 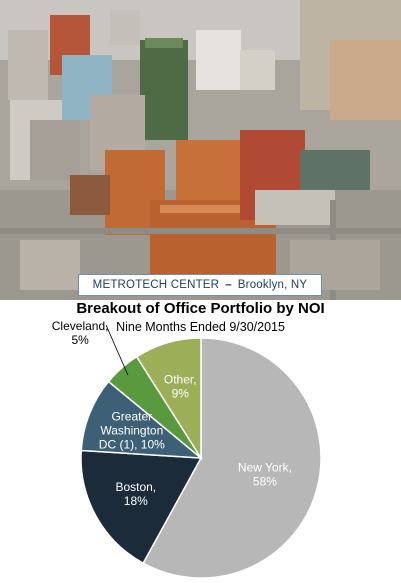 I want to click on photo-caption: METROTECH CENTER – Brooklyn, NY, so click(x=200, y=285).